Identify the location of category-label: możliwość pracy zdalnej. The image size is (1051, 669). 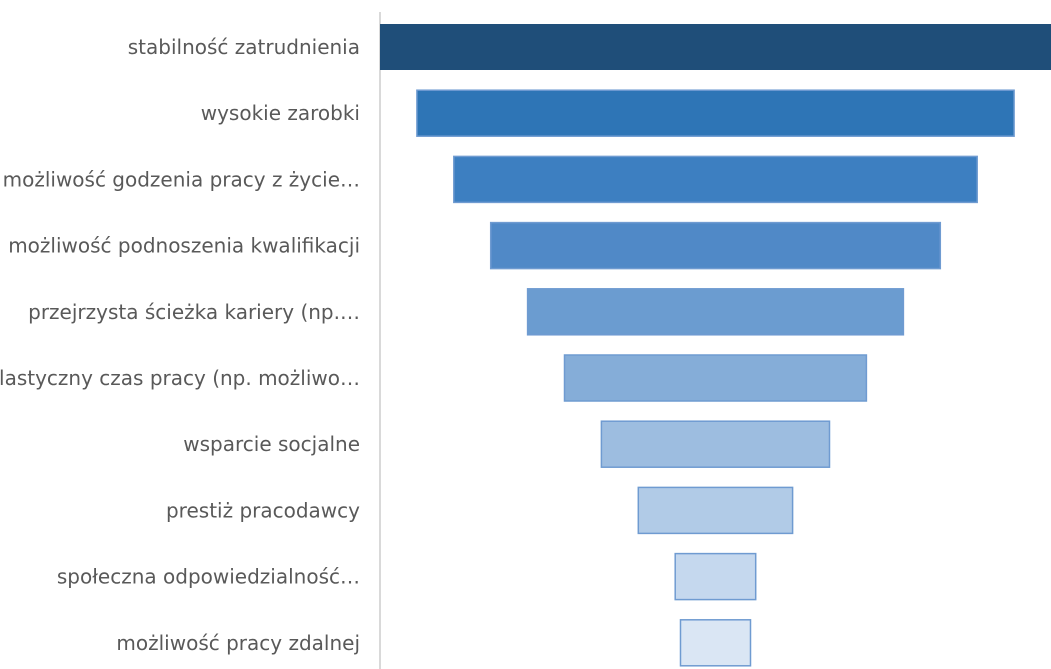
(238, 643).